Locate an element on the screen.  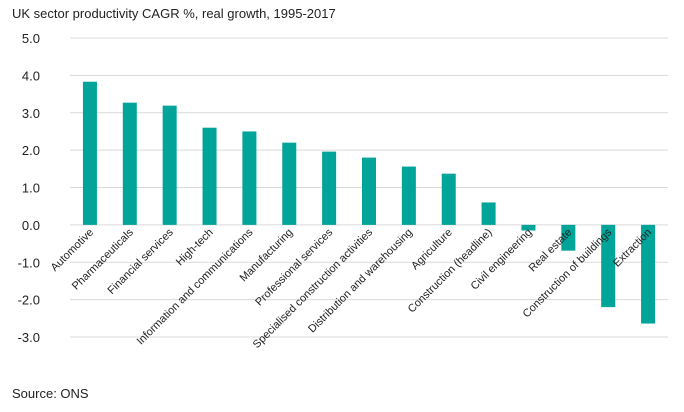
y-tick-label: -2.0 is located at coordinates (29, 300).